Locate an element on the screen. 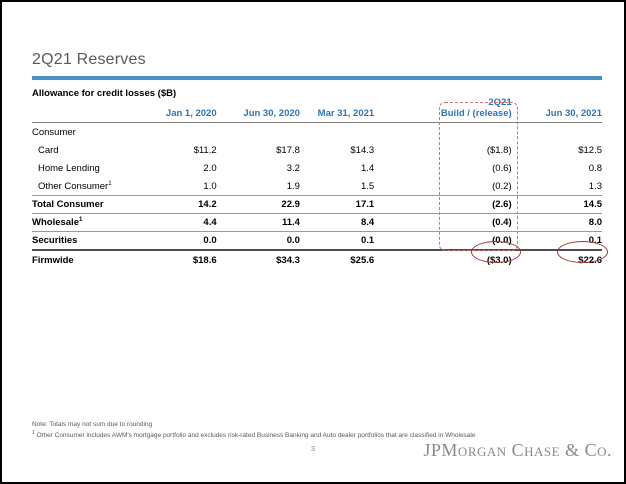 This screenshot has width=626, height=484. corner-cell is located at coordinates (97, 110).